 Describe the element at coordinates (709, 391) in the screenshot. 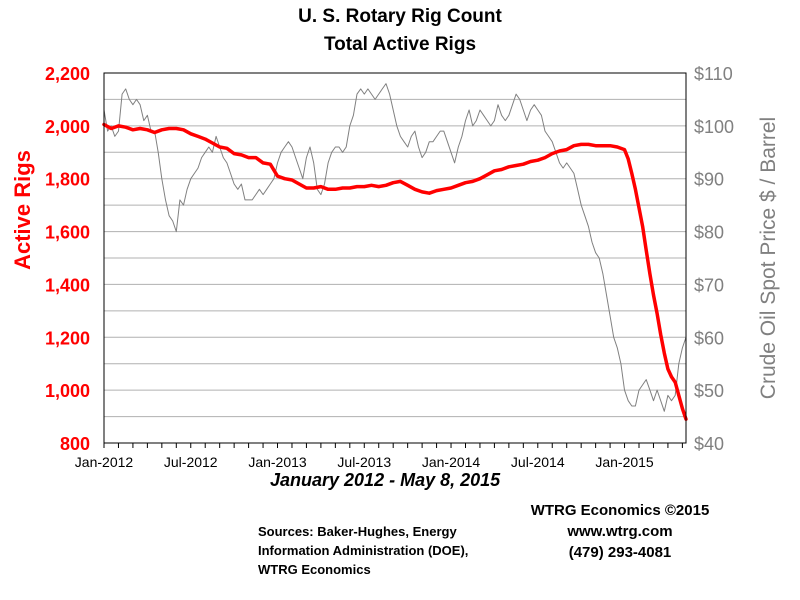

I see `right-y-tick-label: $50` at that location.